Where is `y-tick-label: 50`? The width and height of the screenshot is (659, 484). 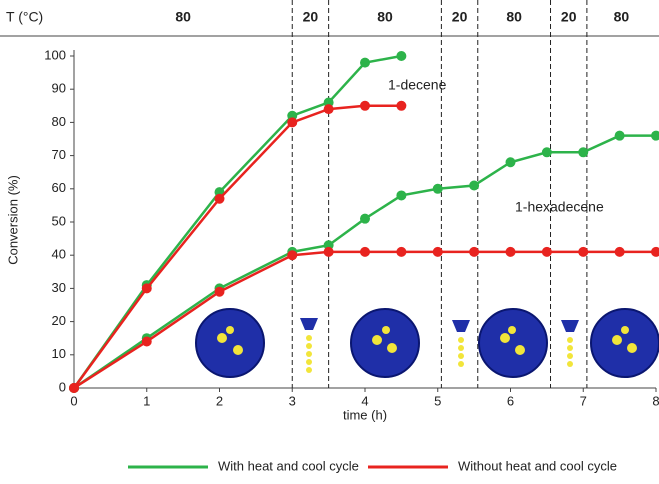 y-tick-label: 50 is located at coordinates (59, 220).